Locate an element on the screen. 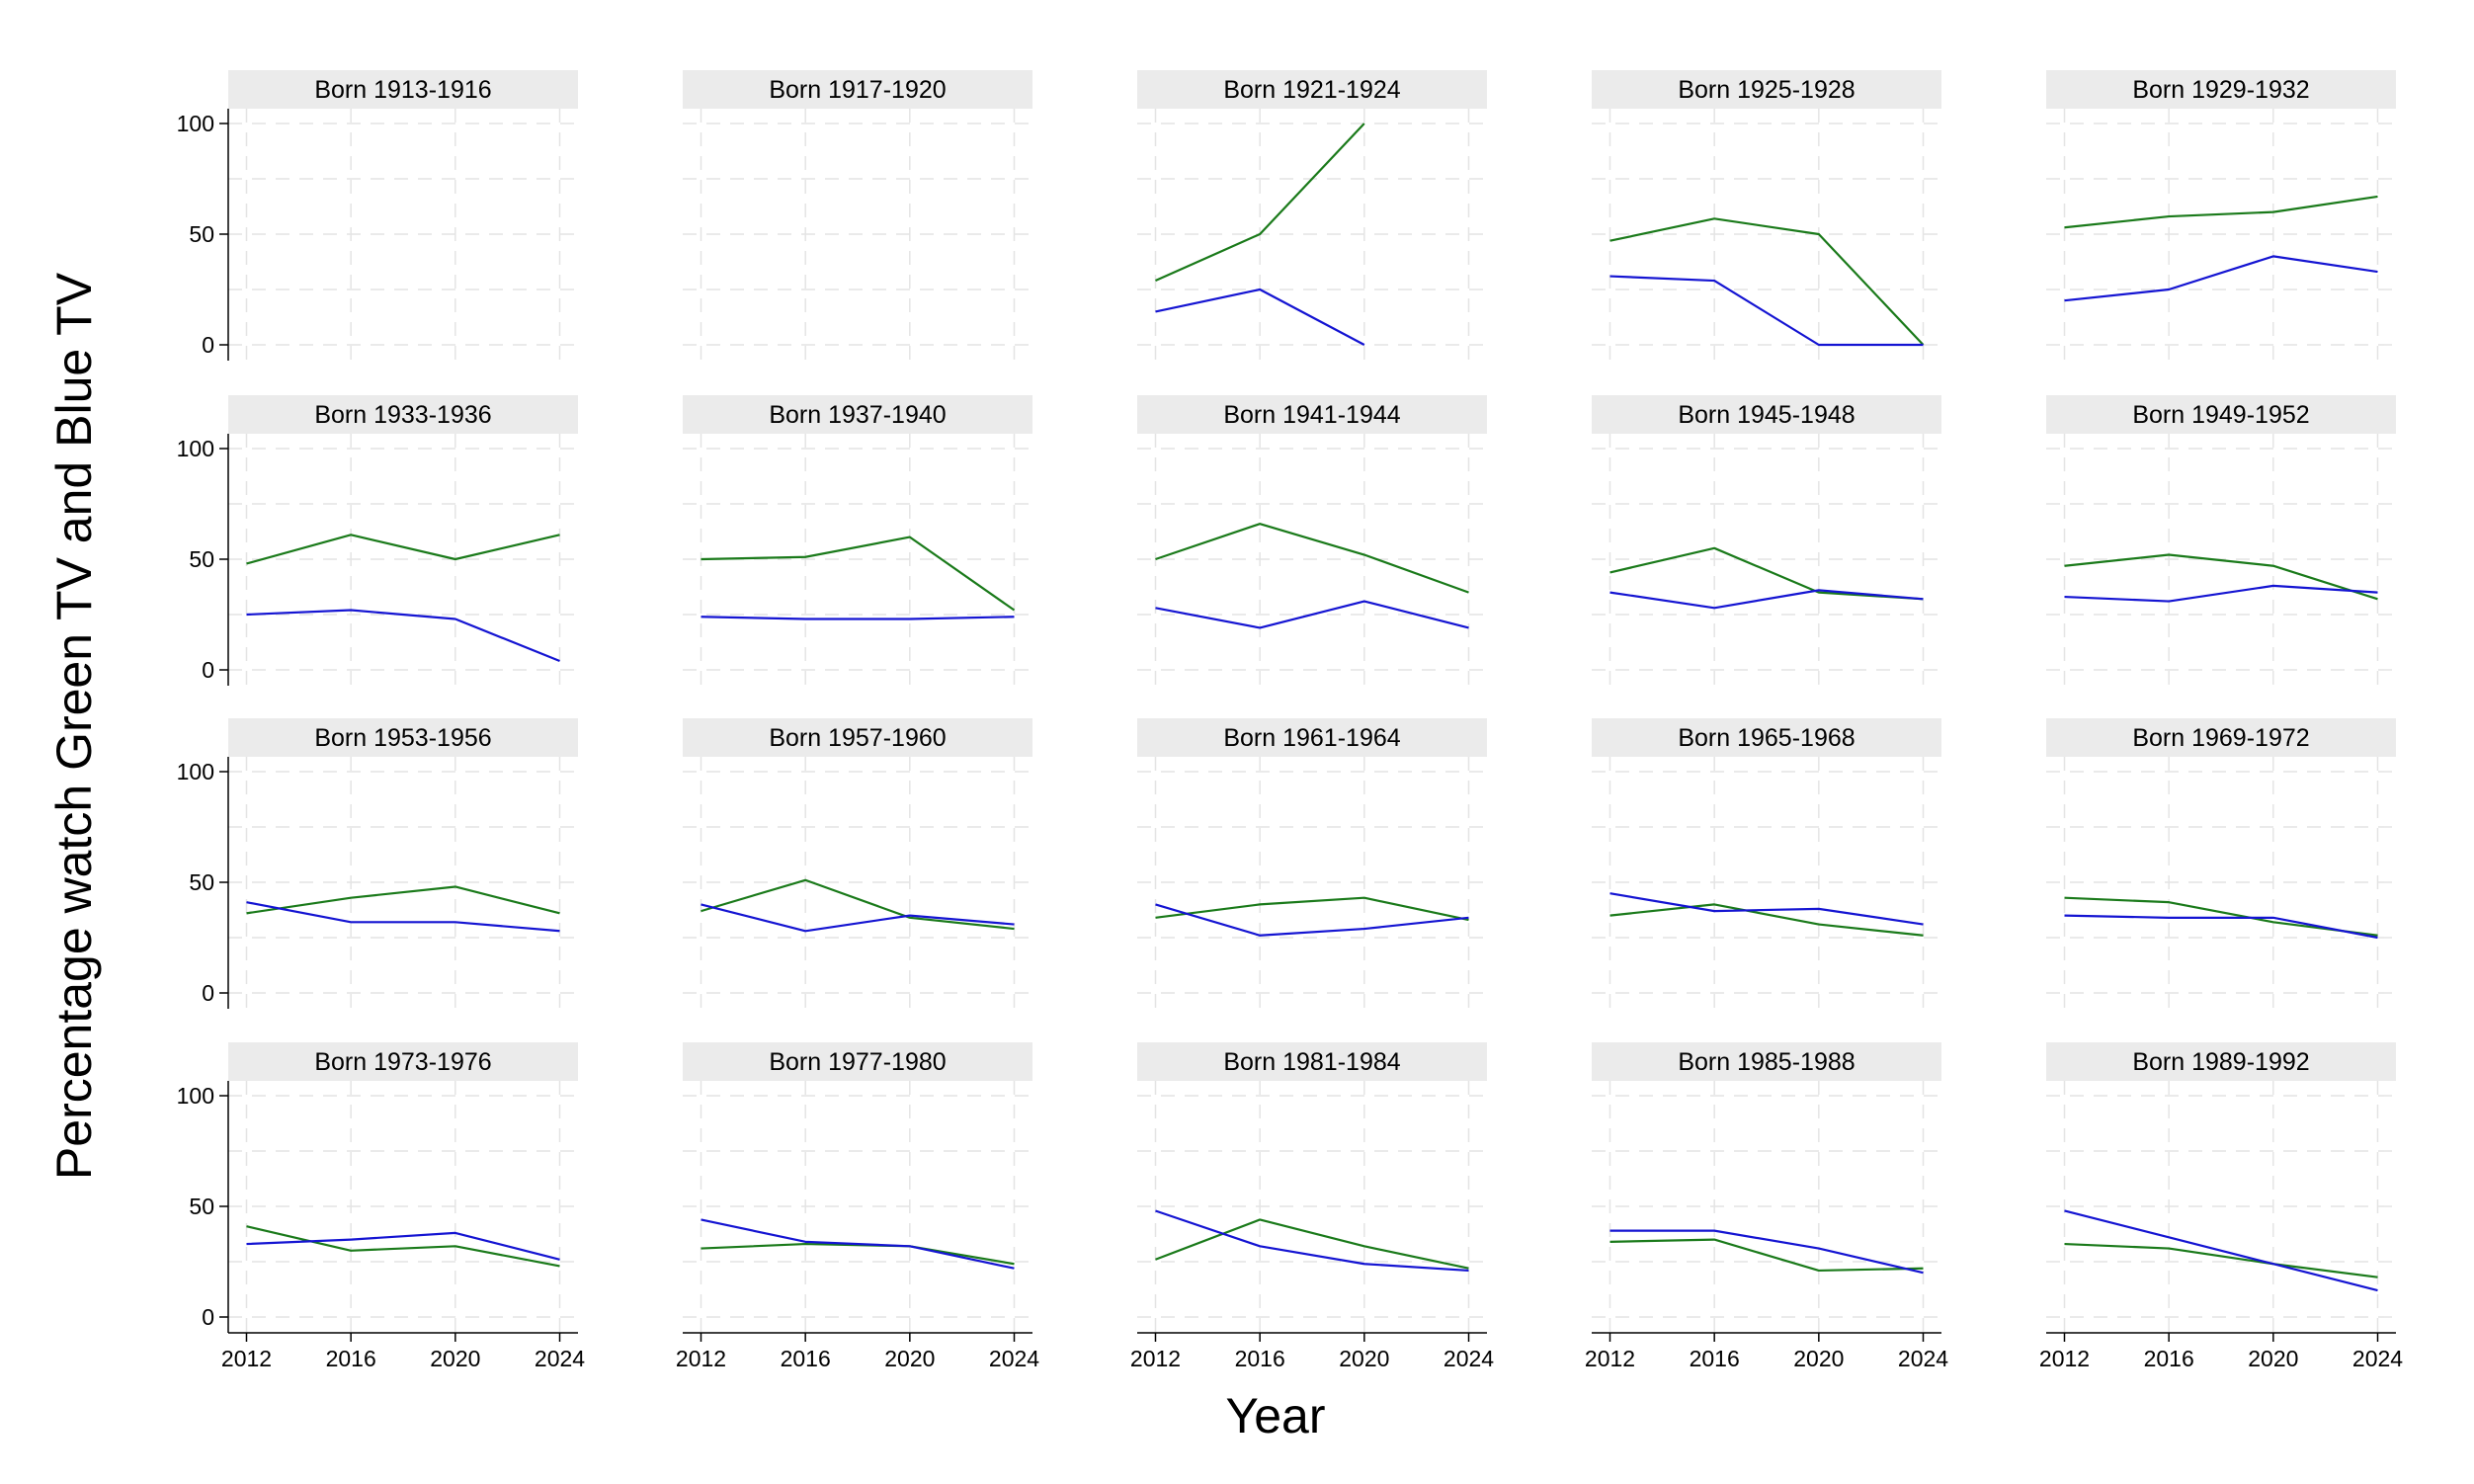 This screenshot has height=1484, width=2474. panel: Born 1973-1976 0 50 100 2012 2016 2020 2024 is located at coordinates (381, 1206).